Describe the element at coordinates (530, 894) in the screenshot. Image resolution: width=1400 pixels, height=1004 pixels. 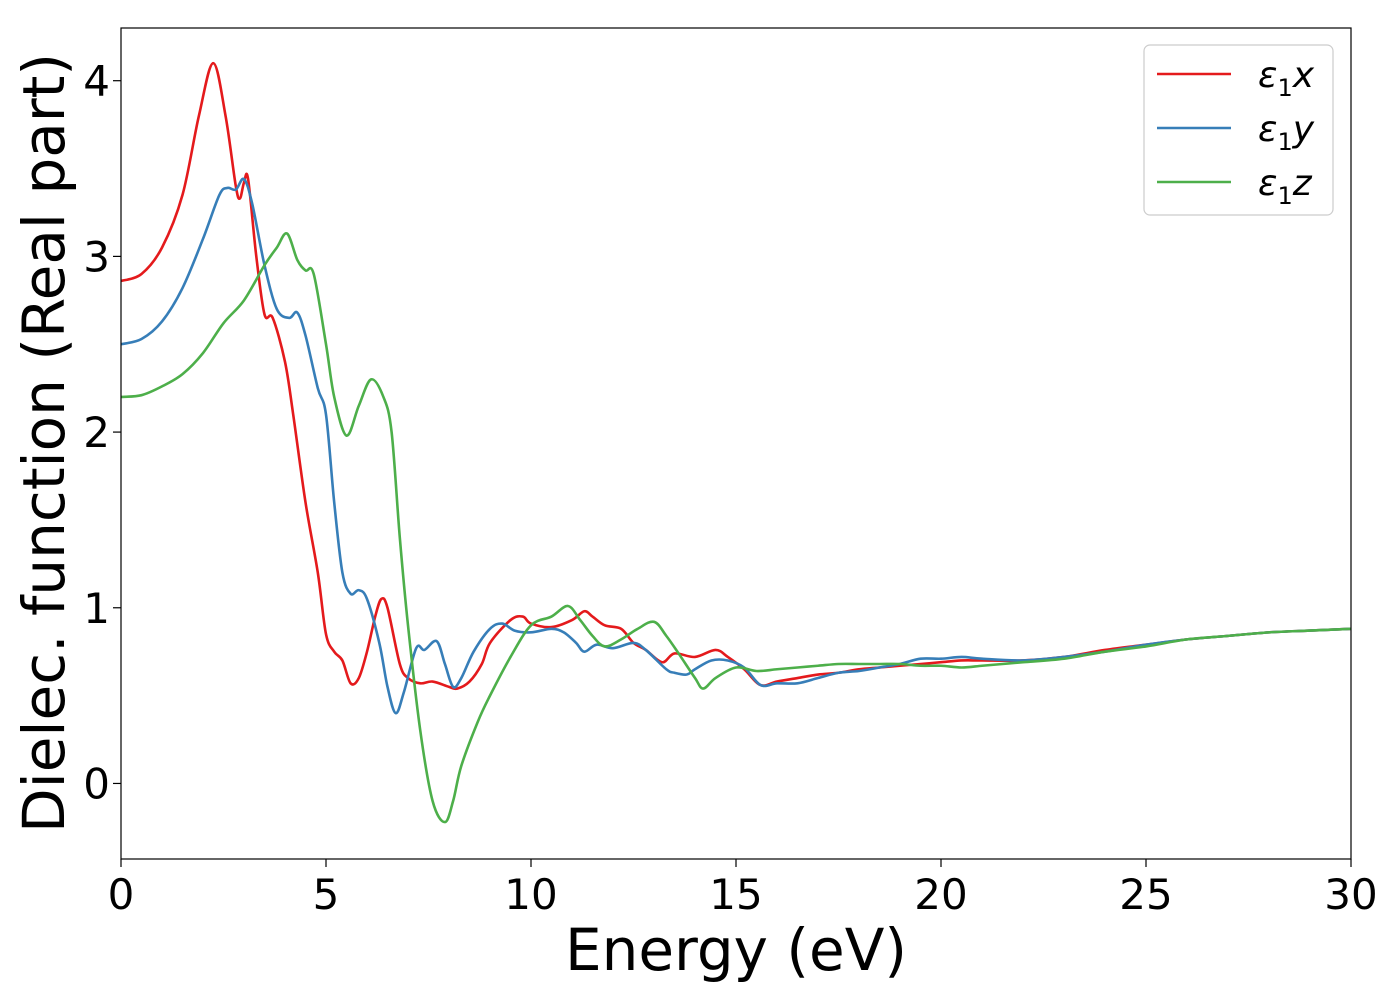
I see `x-tick-label: 10` at that location.